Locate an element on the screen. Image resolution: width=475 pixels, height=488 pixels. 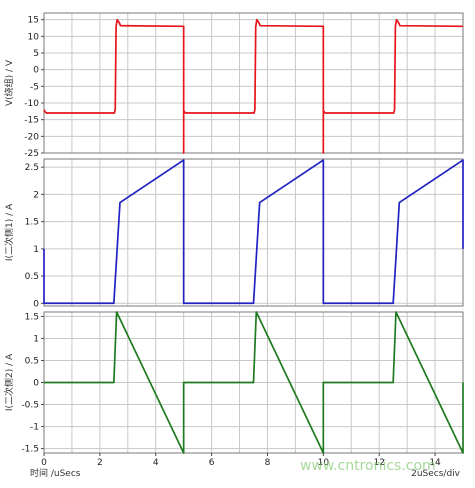
x-tick-label: 12 is located at coordinates (378, 463).